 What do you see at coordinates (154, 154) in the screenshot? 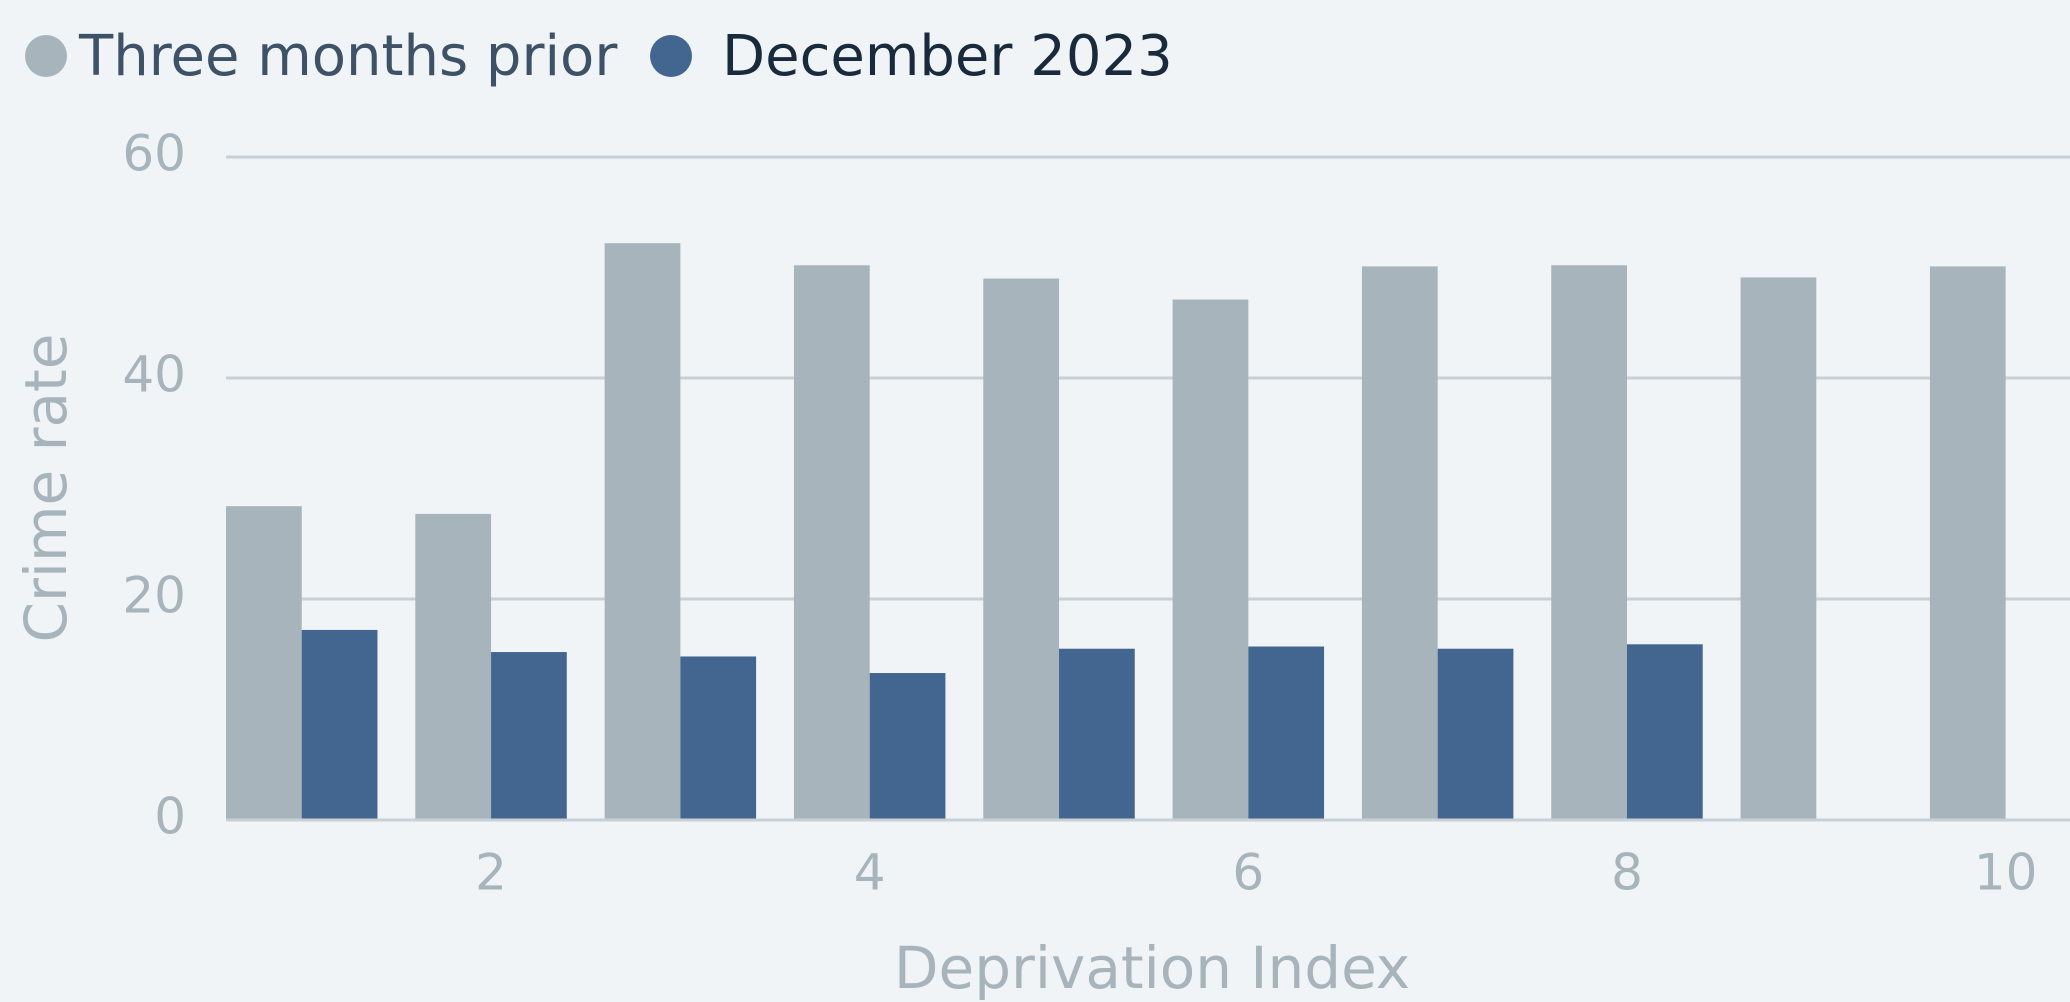
I see `y-tick-label: 60` at bounding box center [154, 154].